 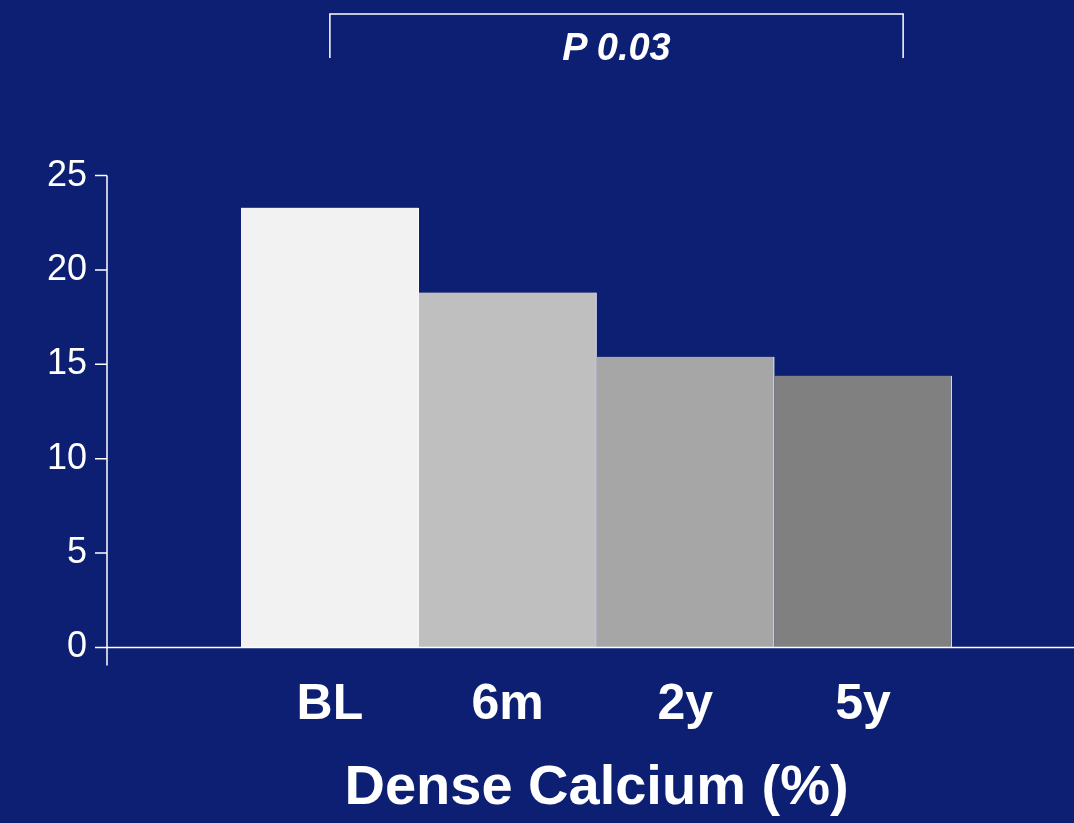 I want to click on y-tick-label: 5, so click(x=76, y=550).